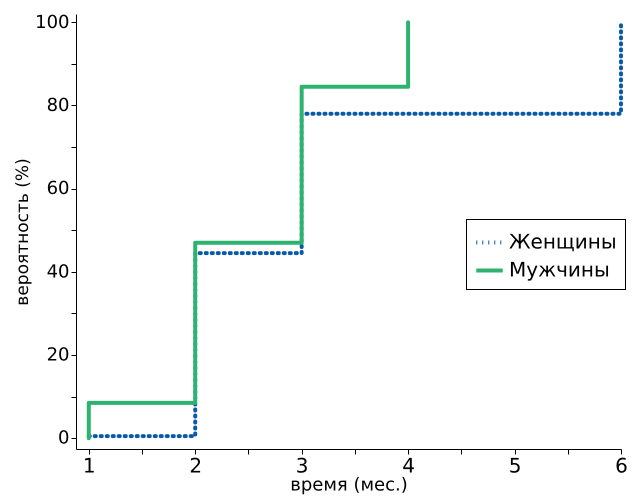 The height and width of the screenshot is (501, 638). I want to click on x-tick-label: 4, so click(408, 466).